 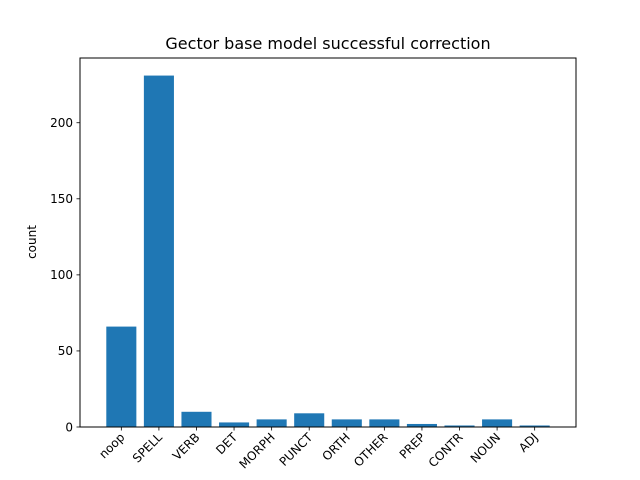 What do you see at coordinates (296, 449) in the screenshot?
I see `x-tick-label-punct: PUNCT` at bounding box center [296, 449].